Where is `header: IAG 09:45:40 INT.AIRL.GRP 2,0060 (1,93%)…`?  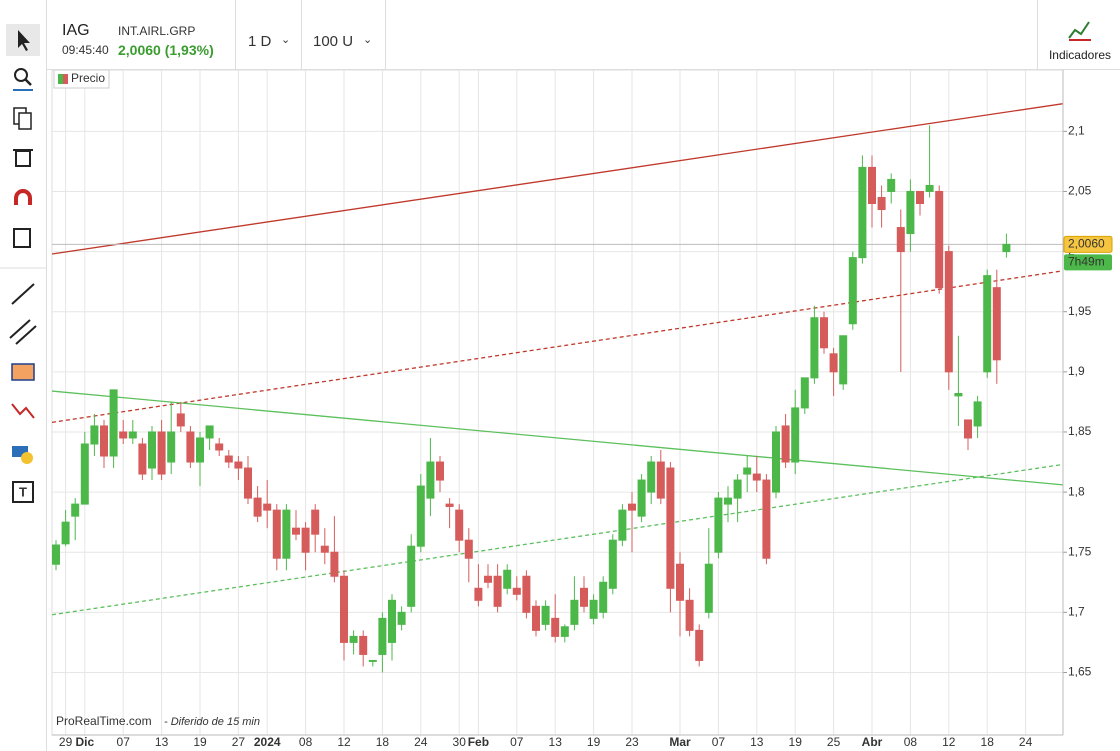
header: IAG 09:45:40 INT.AIRL.GRP 2,0060 (1,93%)… is located at coordinates (583, 35).